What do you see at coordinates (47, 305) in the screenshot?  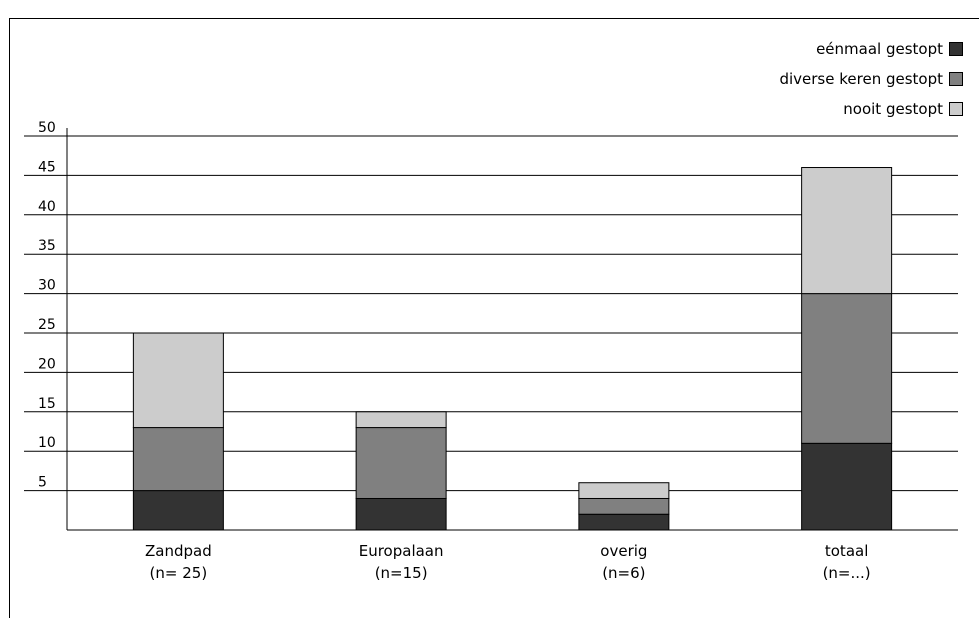 I see `y-tick-labels: 5 10 15 20 25 30 35 40 45 50` at bounding box center [47, 305].